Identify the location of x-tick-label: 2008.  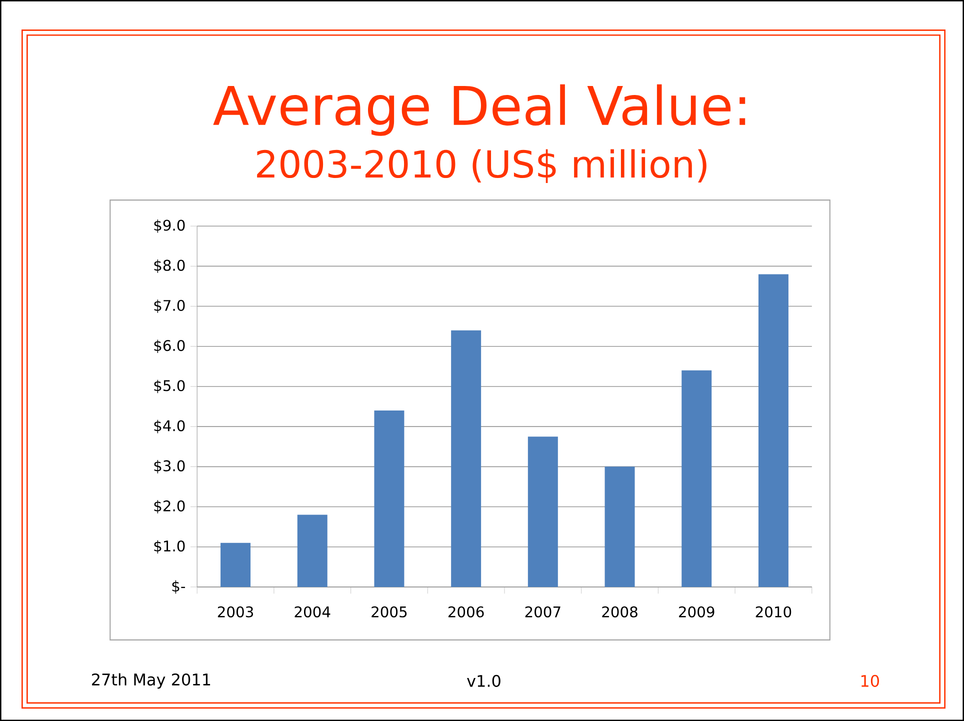
(620, 612).